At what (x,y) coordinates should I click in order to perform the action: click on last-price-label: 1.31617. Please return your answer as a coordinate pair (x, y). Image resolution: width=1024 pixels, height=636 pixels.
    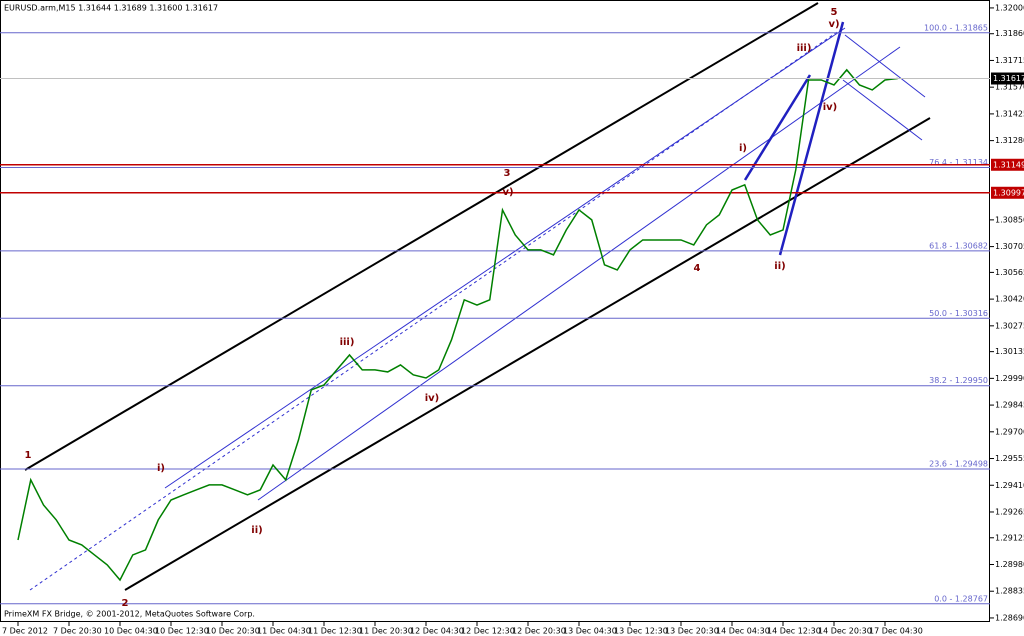
    Looking at the image, I should click on (1008, 78).